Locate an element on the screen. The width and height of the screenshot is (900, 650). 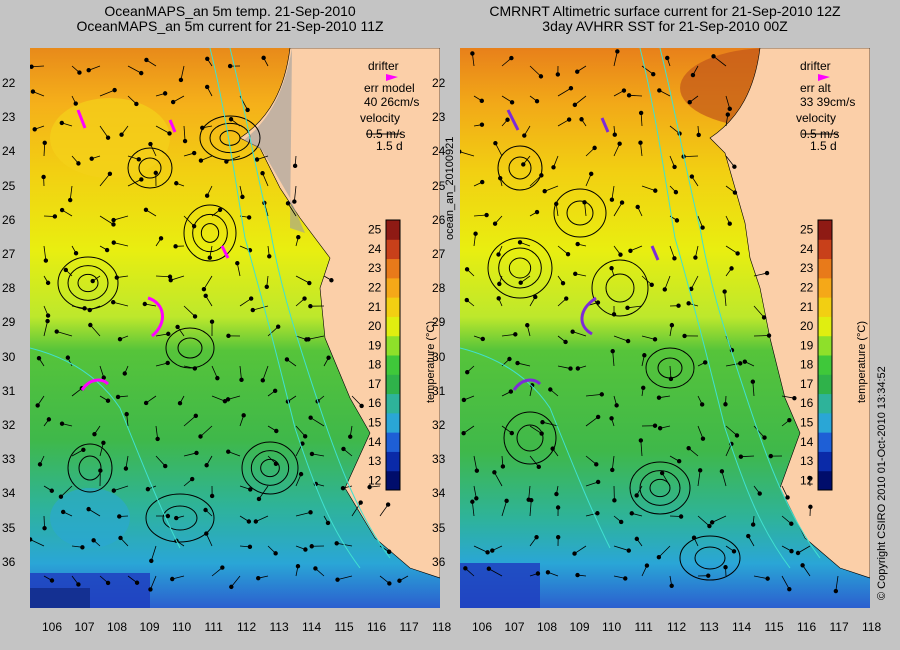
legend-err-value: 33 39cm/s is located at coordinates (827, 102).